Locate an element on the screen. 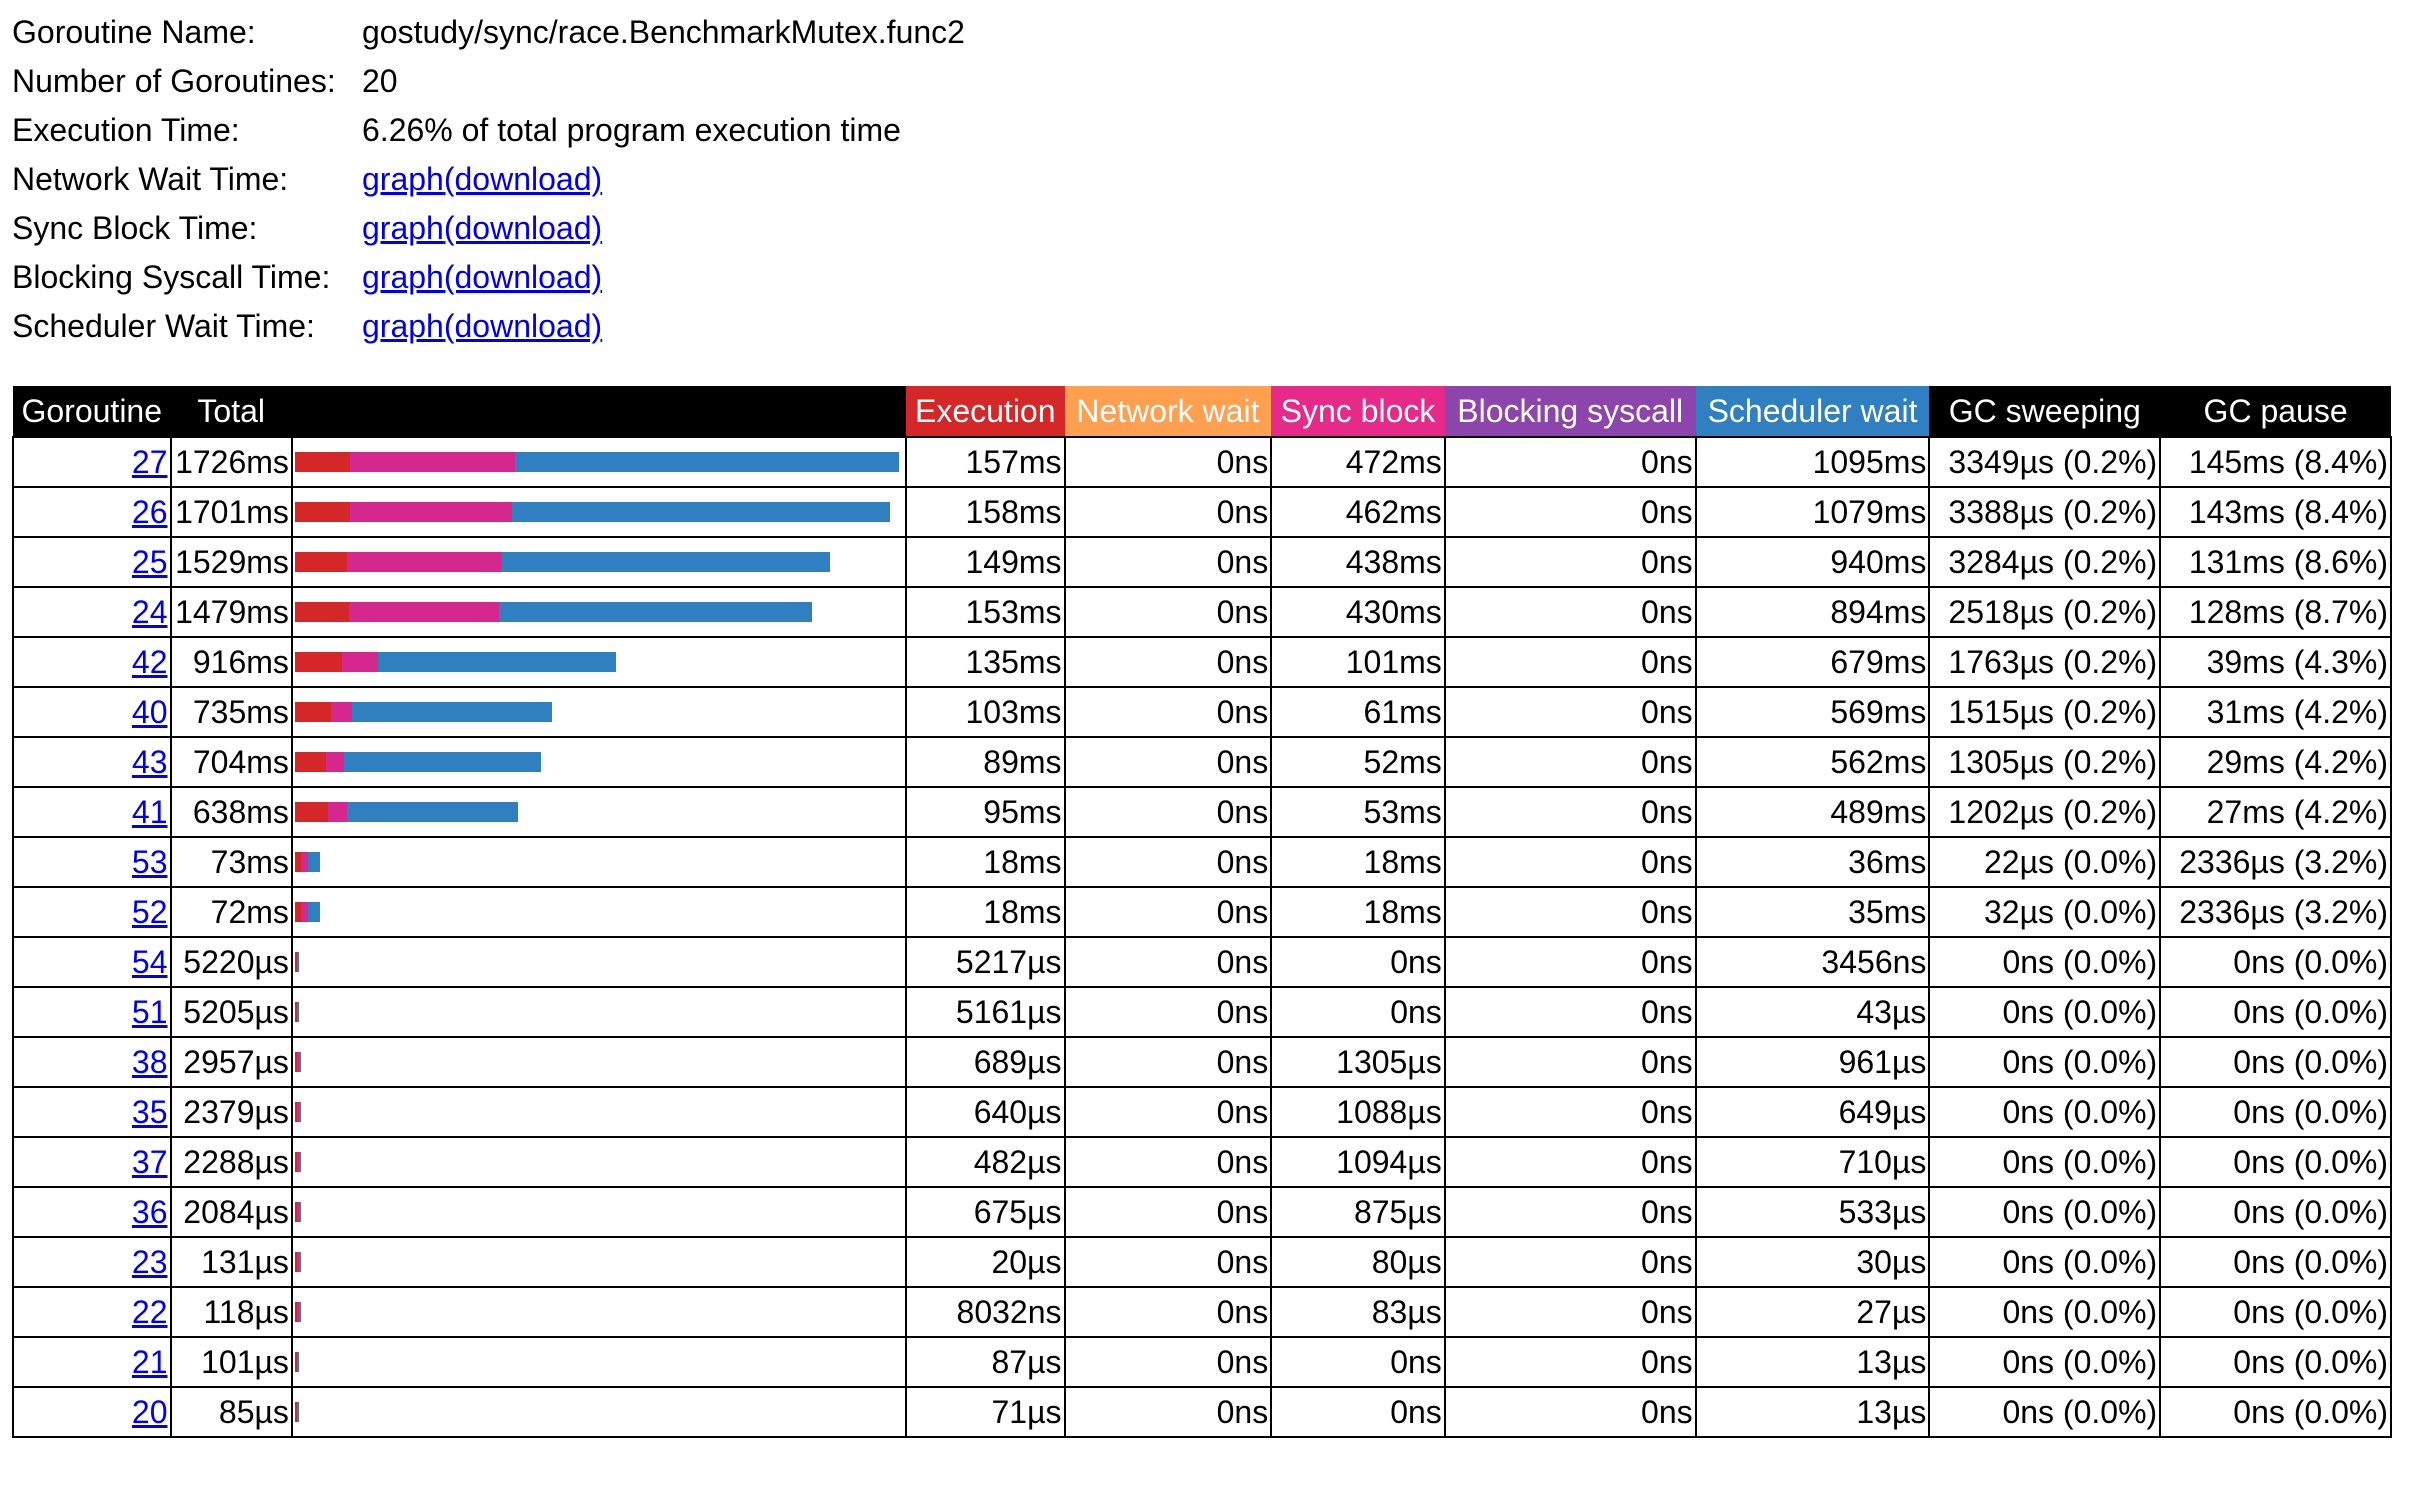  summary-label: Execution Time: is located at coordinates (126, 130).